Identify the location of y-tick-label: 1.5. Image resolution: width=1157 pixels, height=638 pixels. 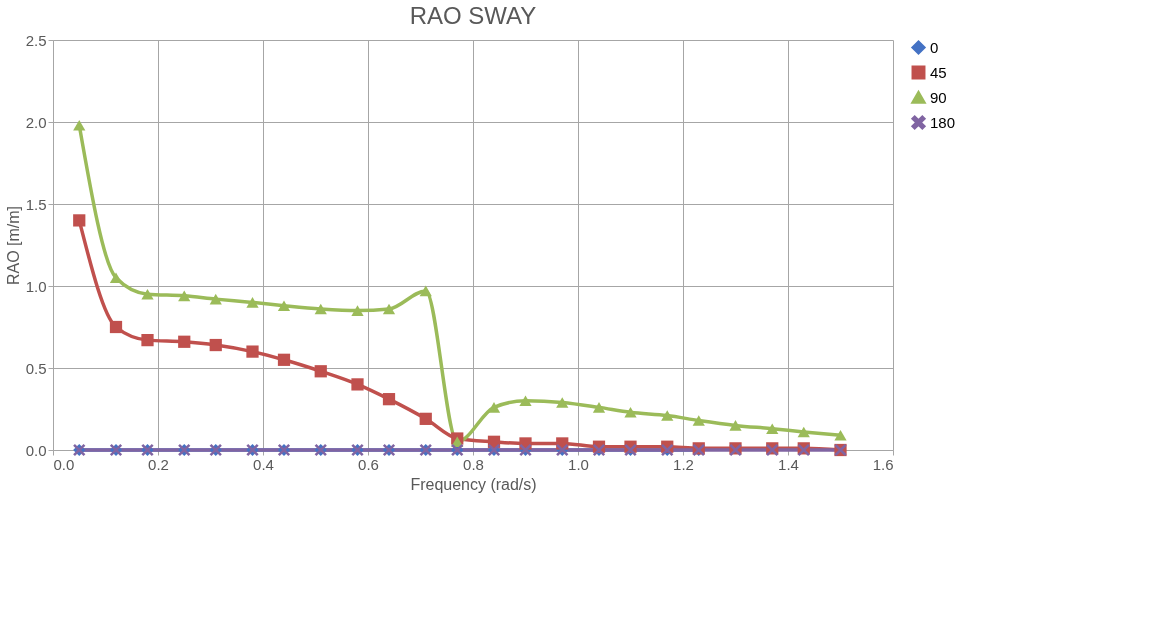
(36, 204).